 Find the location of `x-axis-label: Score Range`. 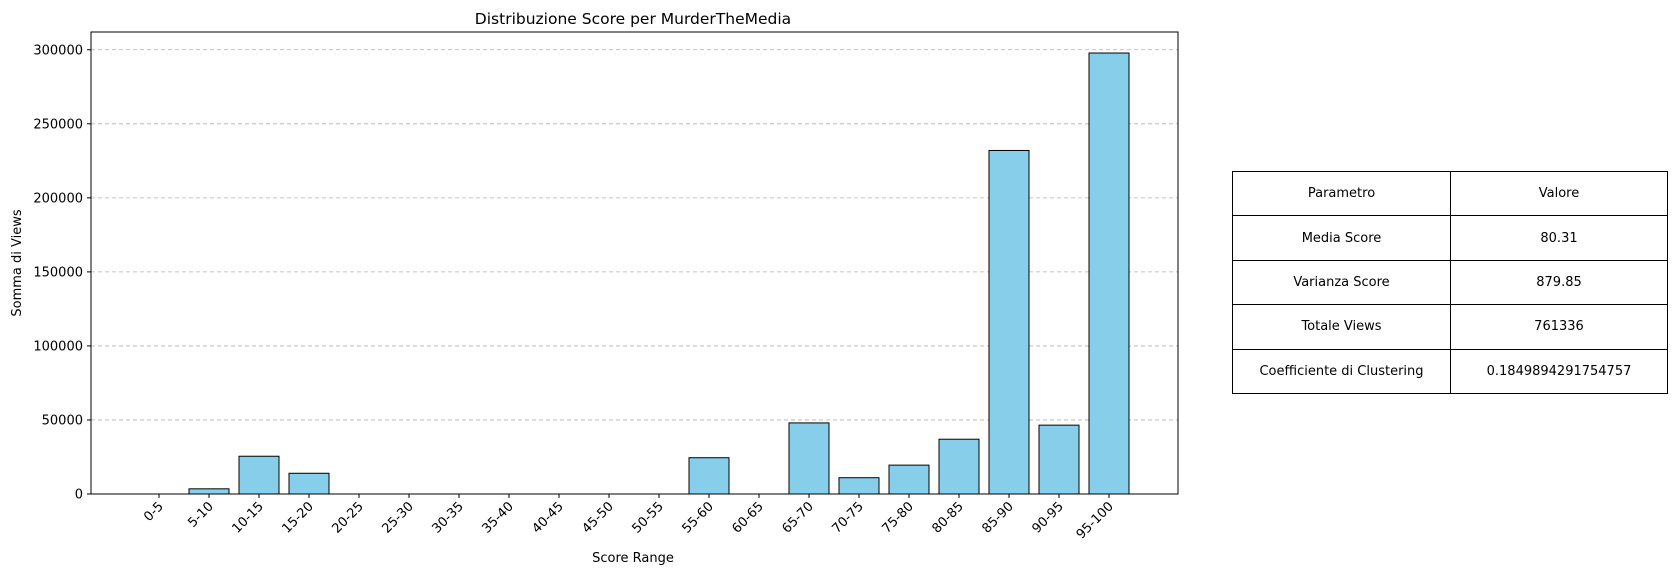

x-axis-label: Score Range is located at coordinates (633, 558).